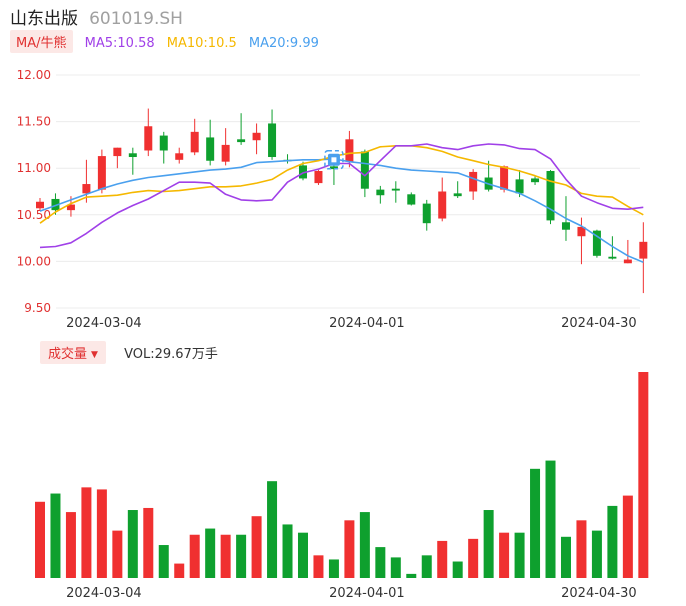 This screenshot has height=606, width=686. What do you see at coordinates (34, 168) in the screenshot?
I see `y-tick-label: 11.00` at bounding box center [34, 168].